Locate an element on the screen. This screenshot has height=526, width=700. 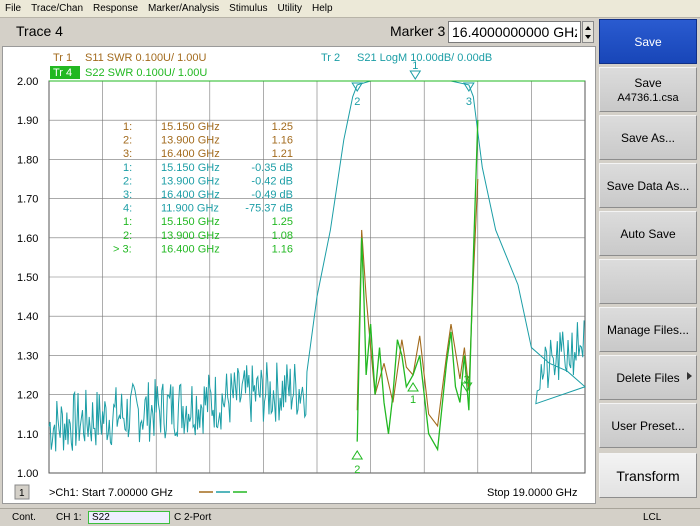
marker-flags: 1 2 3 2 1 3 is located at coordinates (413, 268).